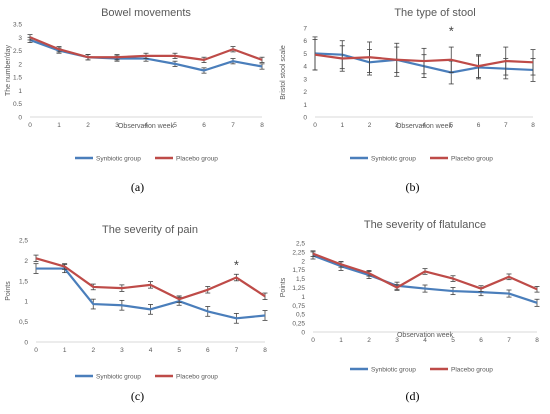  What do you see at coordinates (298, 306) in the screenshot?
I see `y-tick-label: 0,75` at bounding box center [298, 306].